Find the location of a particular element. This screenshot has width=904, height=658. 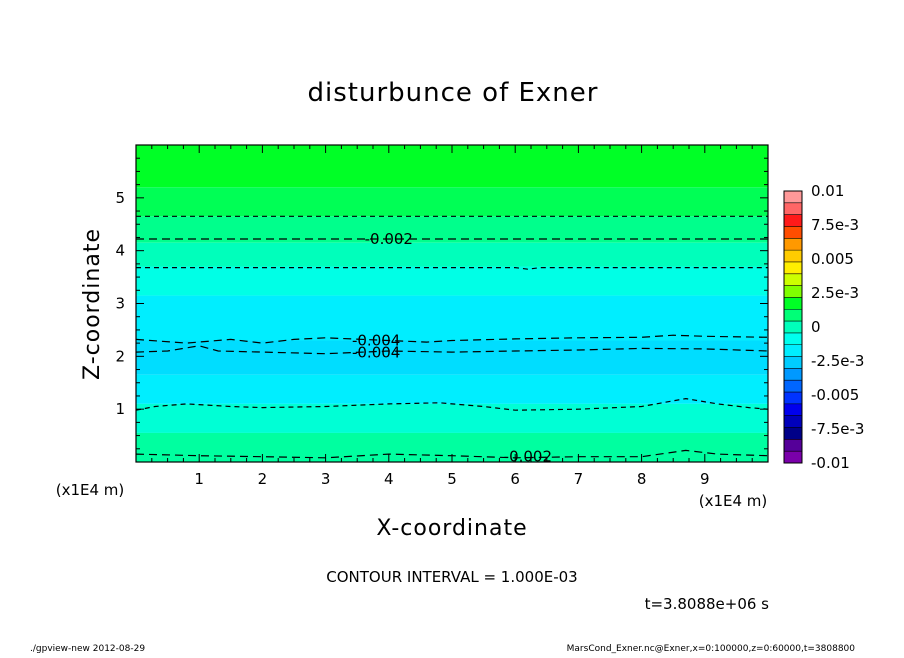

x-tick-label: 8 is located at coordinates (642, 479).